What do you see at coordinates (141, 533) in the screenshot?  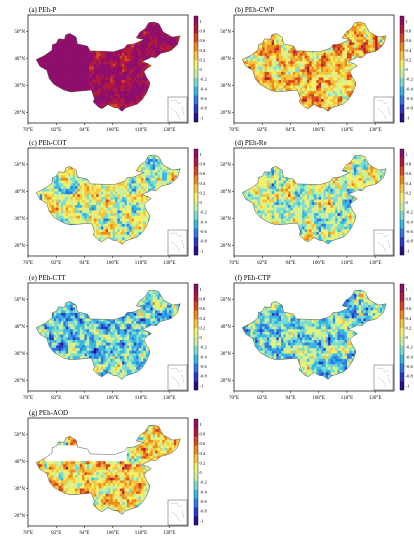 I see `lon-tick-label: 118°E` at bounding box center [141, 533].